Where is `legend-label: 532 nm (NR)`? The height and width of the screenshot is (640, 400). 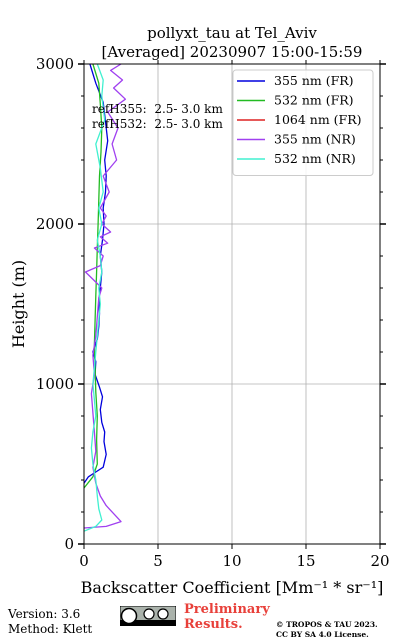
legend-label: 532 nm (NR) is located at coordinates (315, 158).